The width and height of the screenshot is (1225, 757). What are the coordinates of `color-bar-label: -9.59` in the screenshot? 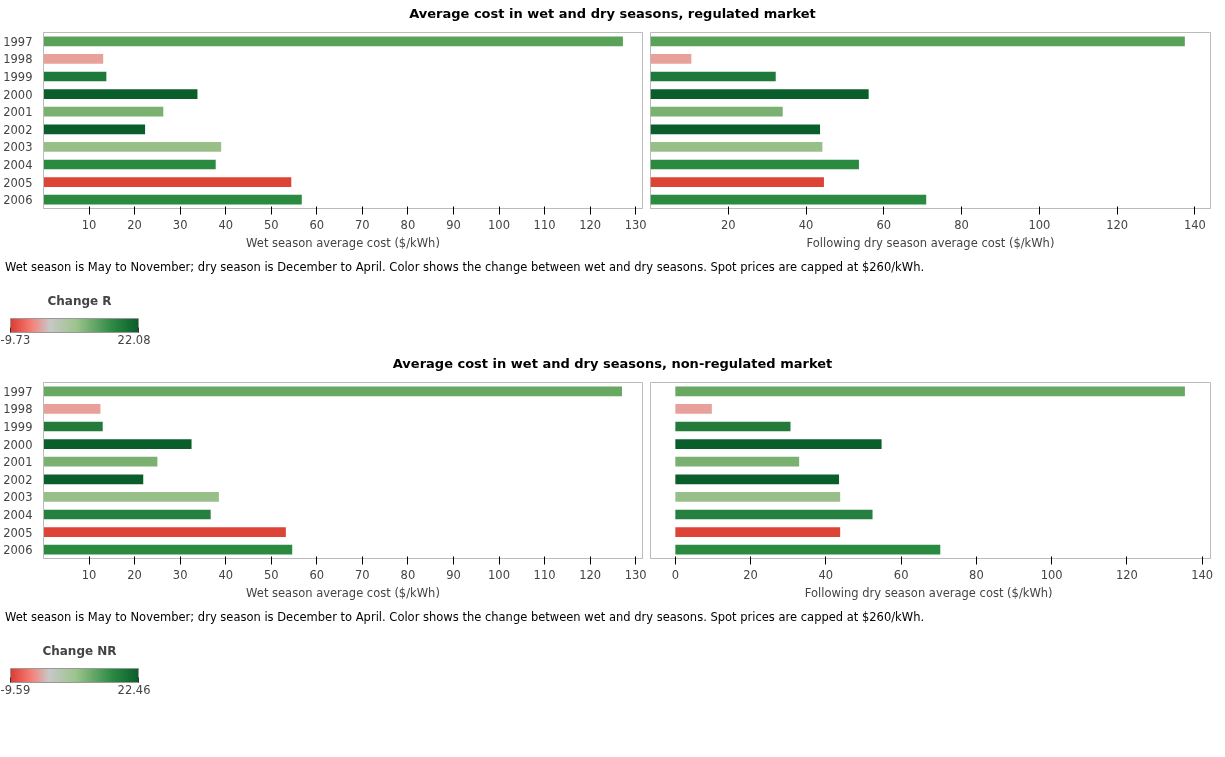 It's located at (15, 689).